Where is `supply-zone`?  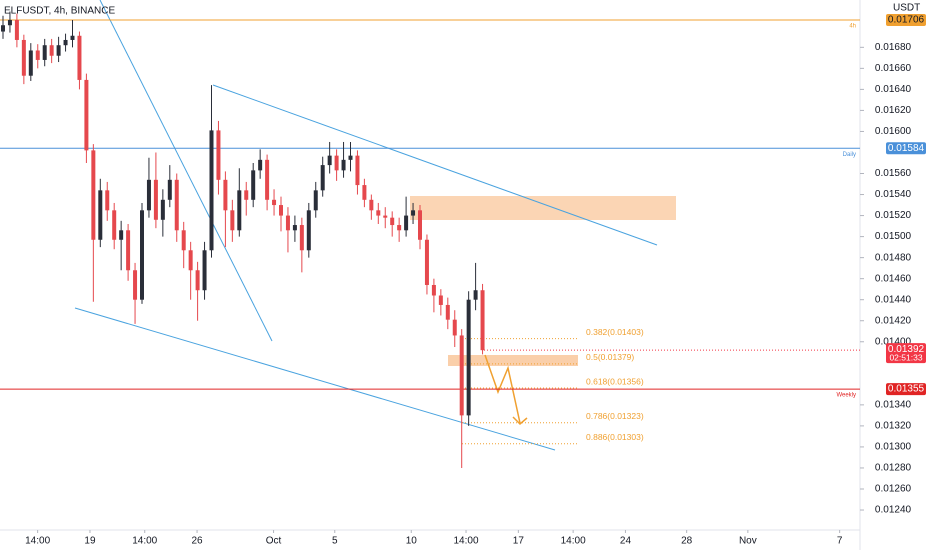
supply-zone is located at coordinates (543, 208).